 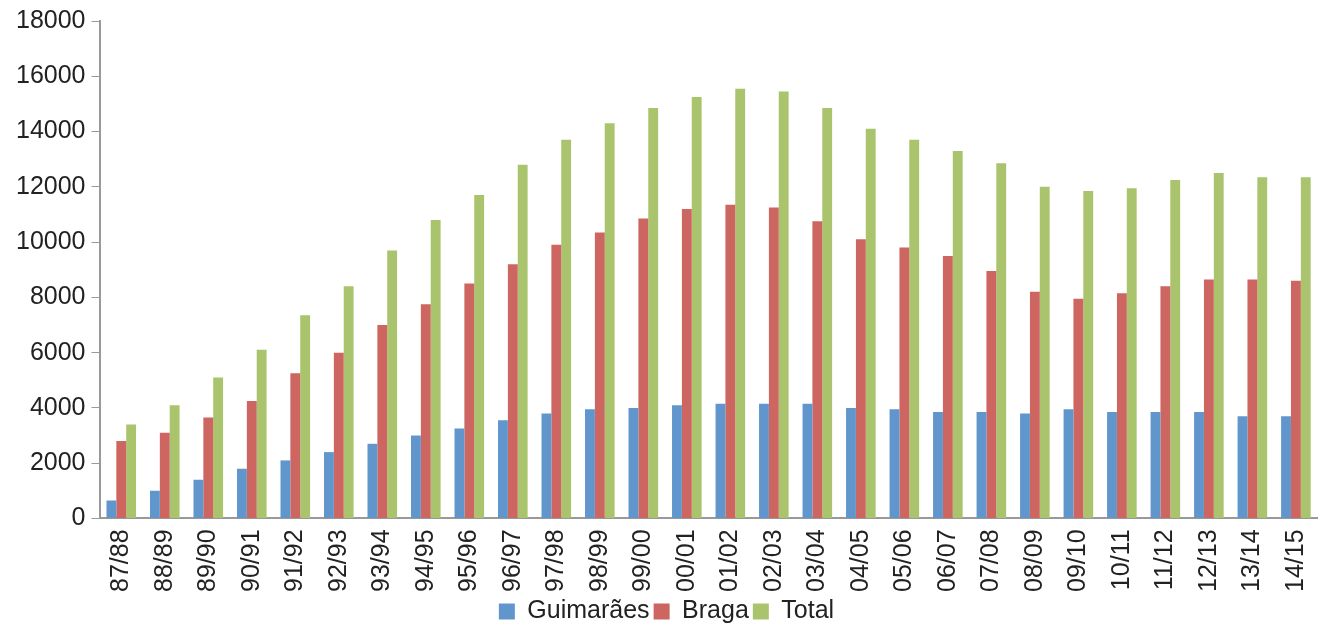 What do you see at coordinates (467, 560) in the screenshot?
I see `x-tick-label: 95/96` at bounding box center [467, 560].